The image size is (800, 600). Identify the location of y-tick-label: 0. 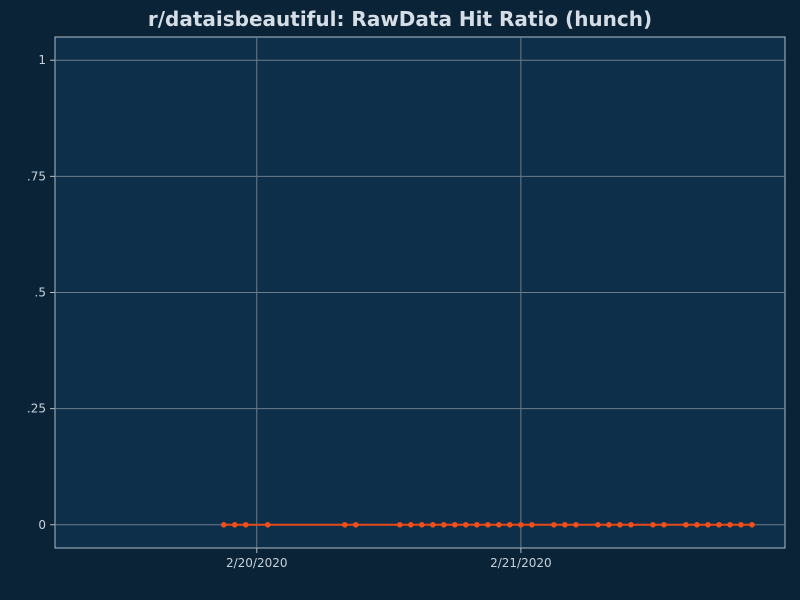
(42, 525).